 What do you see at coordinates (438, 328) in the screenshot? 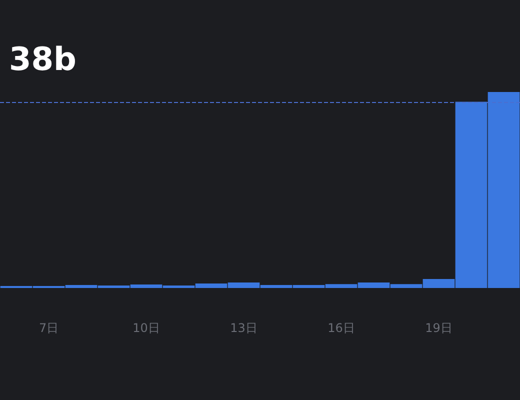
I see `x-tick-label: 19日` at bounding box center [438, 328].